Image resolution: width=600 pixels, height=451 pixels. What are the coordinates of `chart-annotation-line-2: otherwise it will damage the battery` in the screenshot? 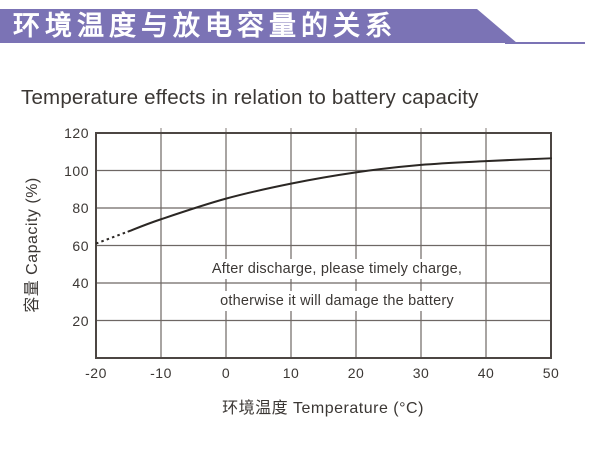 It's located at (337, 301).